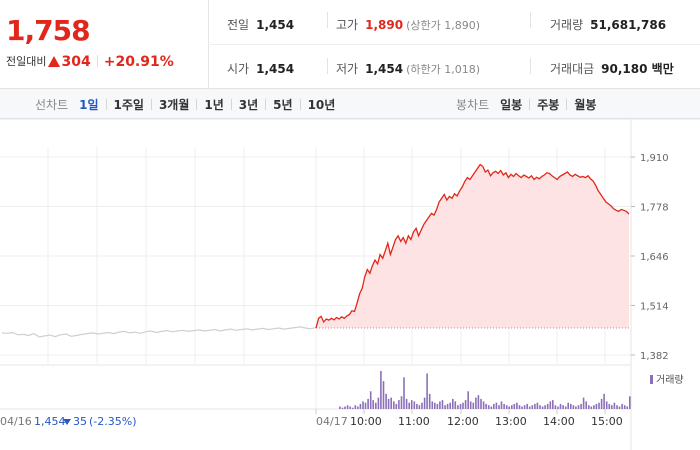 The height and width of the screenshot is (450, 700). I want to click on tab-monthly: 월봉, so click(585, 105).